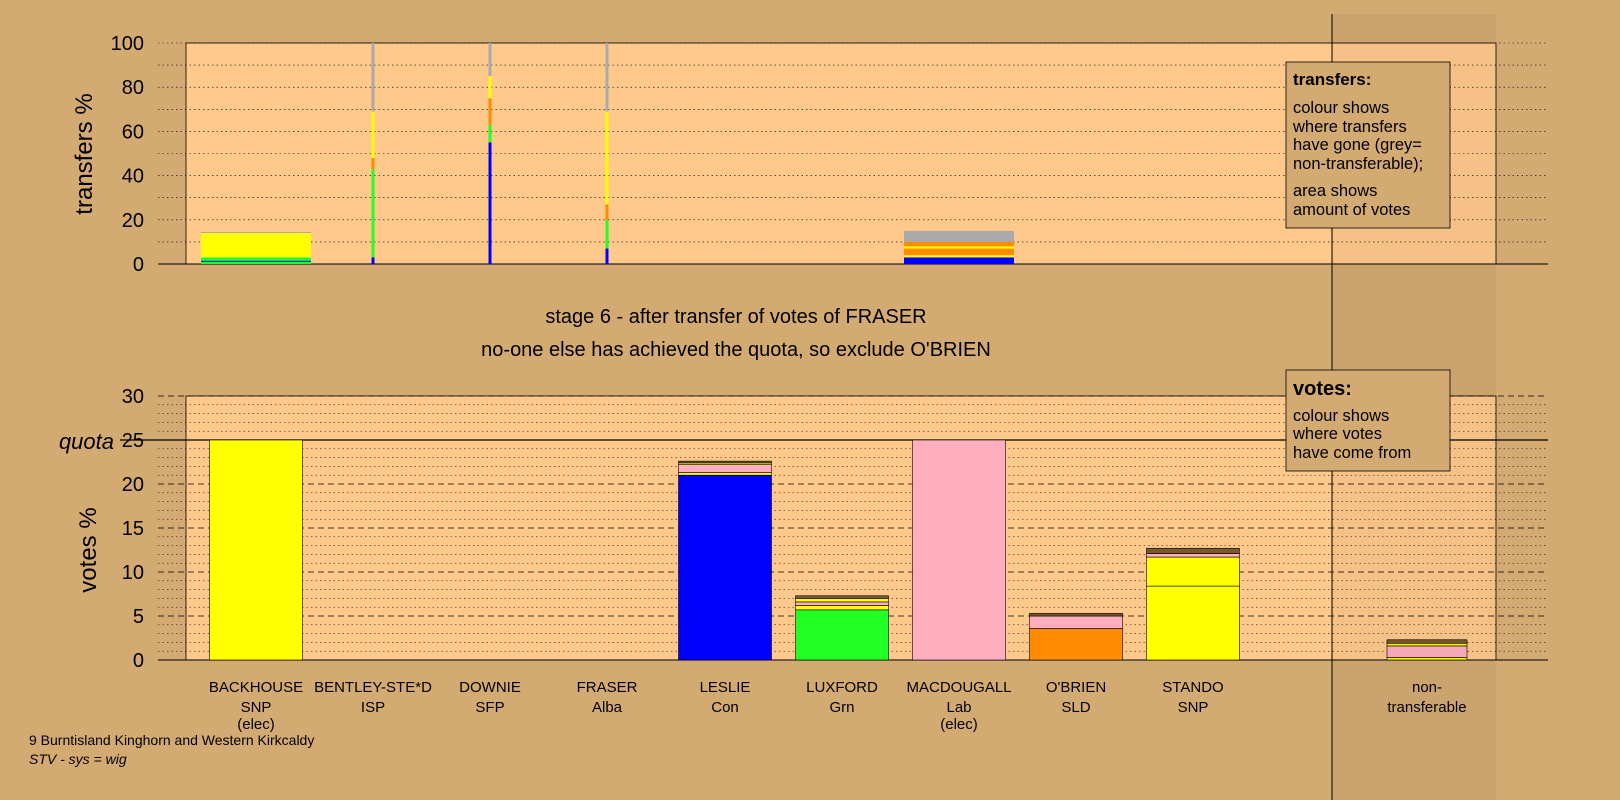 The height and width of the screenshot is (800, 1620). Describe the element at coordinates (373, 687) in the screenshot. I see `candidate-label: BENTLEY-STE*D` at that location.